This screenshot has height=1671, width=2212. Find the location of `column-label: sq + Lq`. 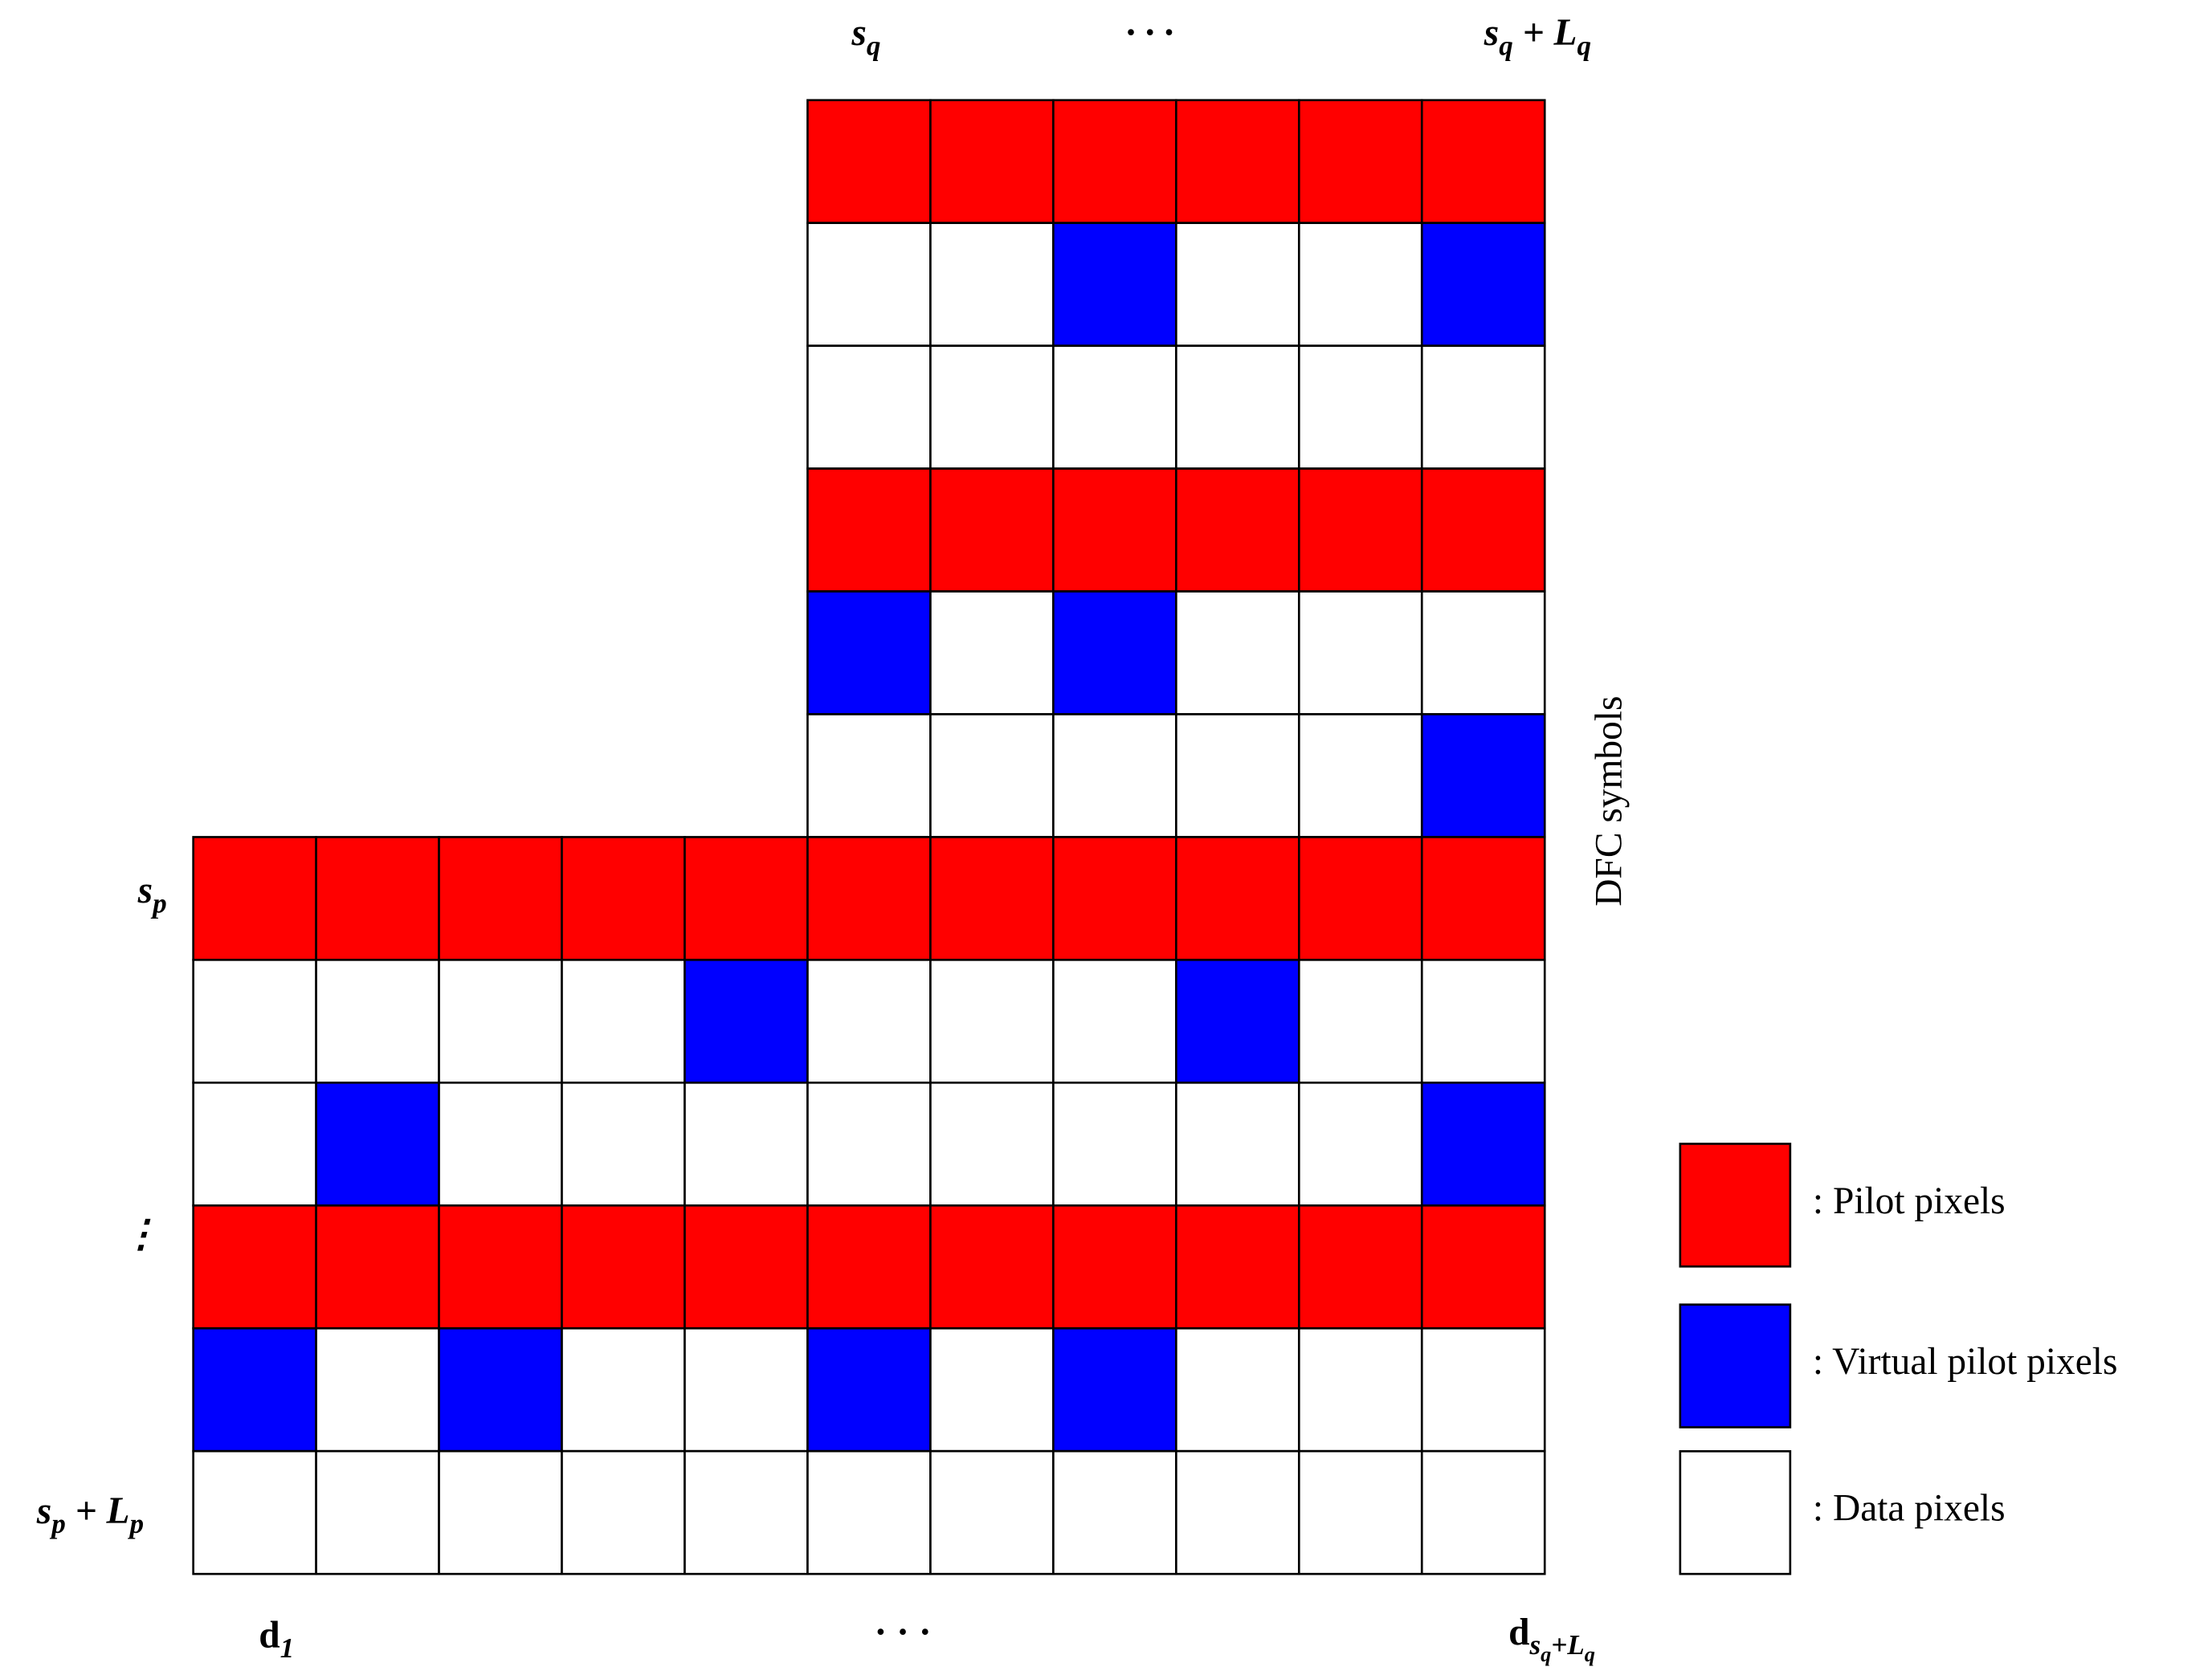

column-label: sq + Lq is located at coordinates (1537, 36).